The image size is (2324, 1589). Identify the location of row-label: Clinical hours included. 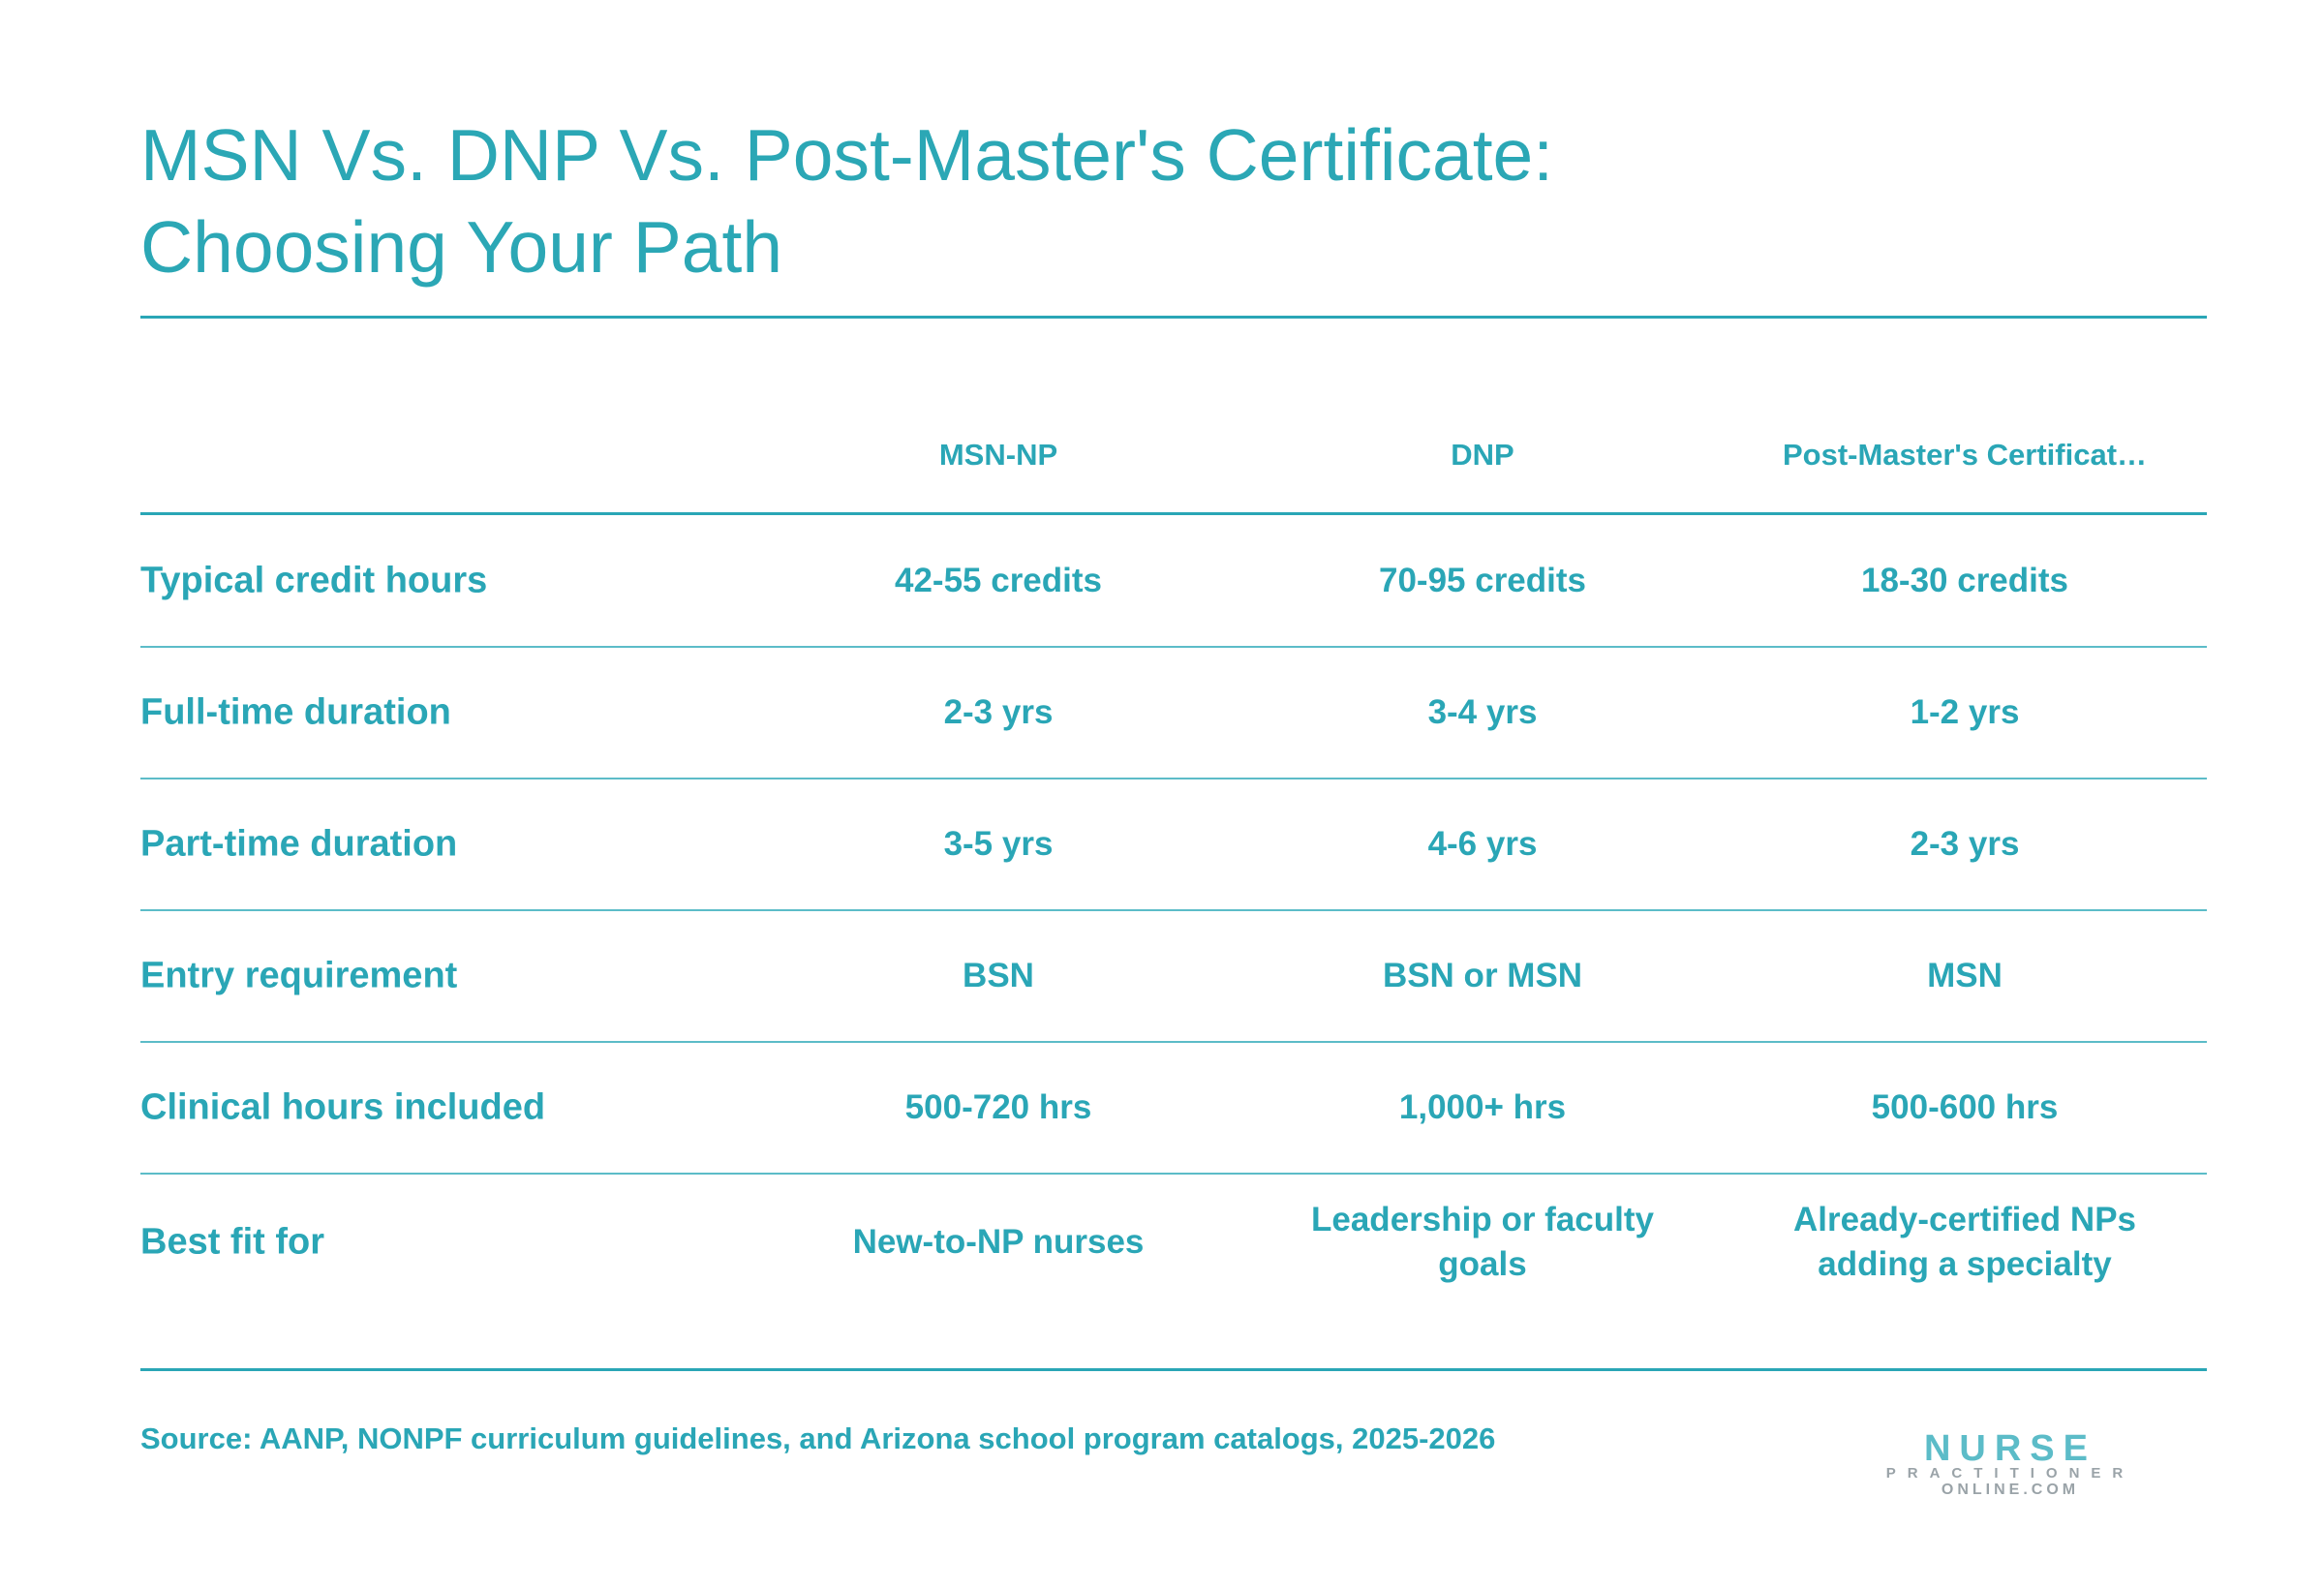
(343, 1107).